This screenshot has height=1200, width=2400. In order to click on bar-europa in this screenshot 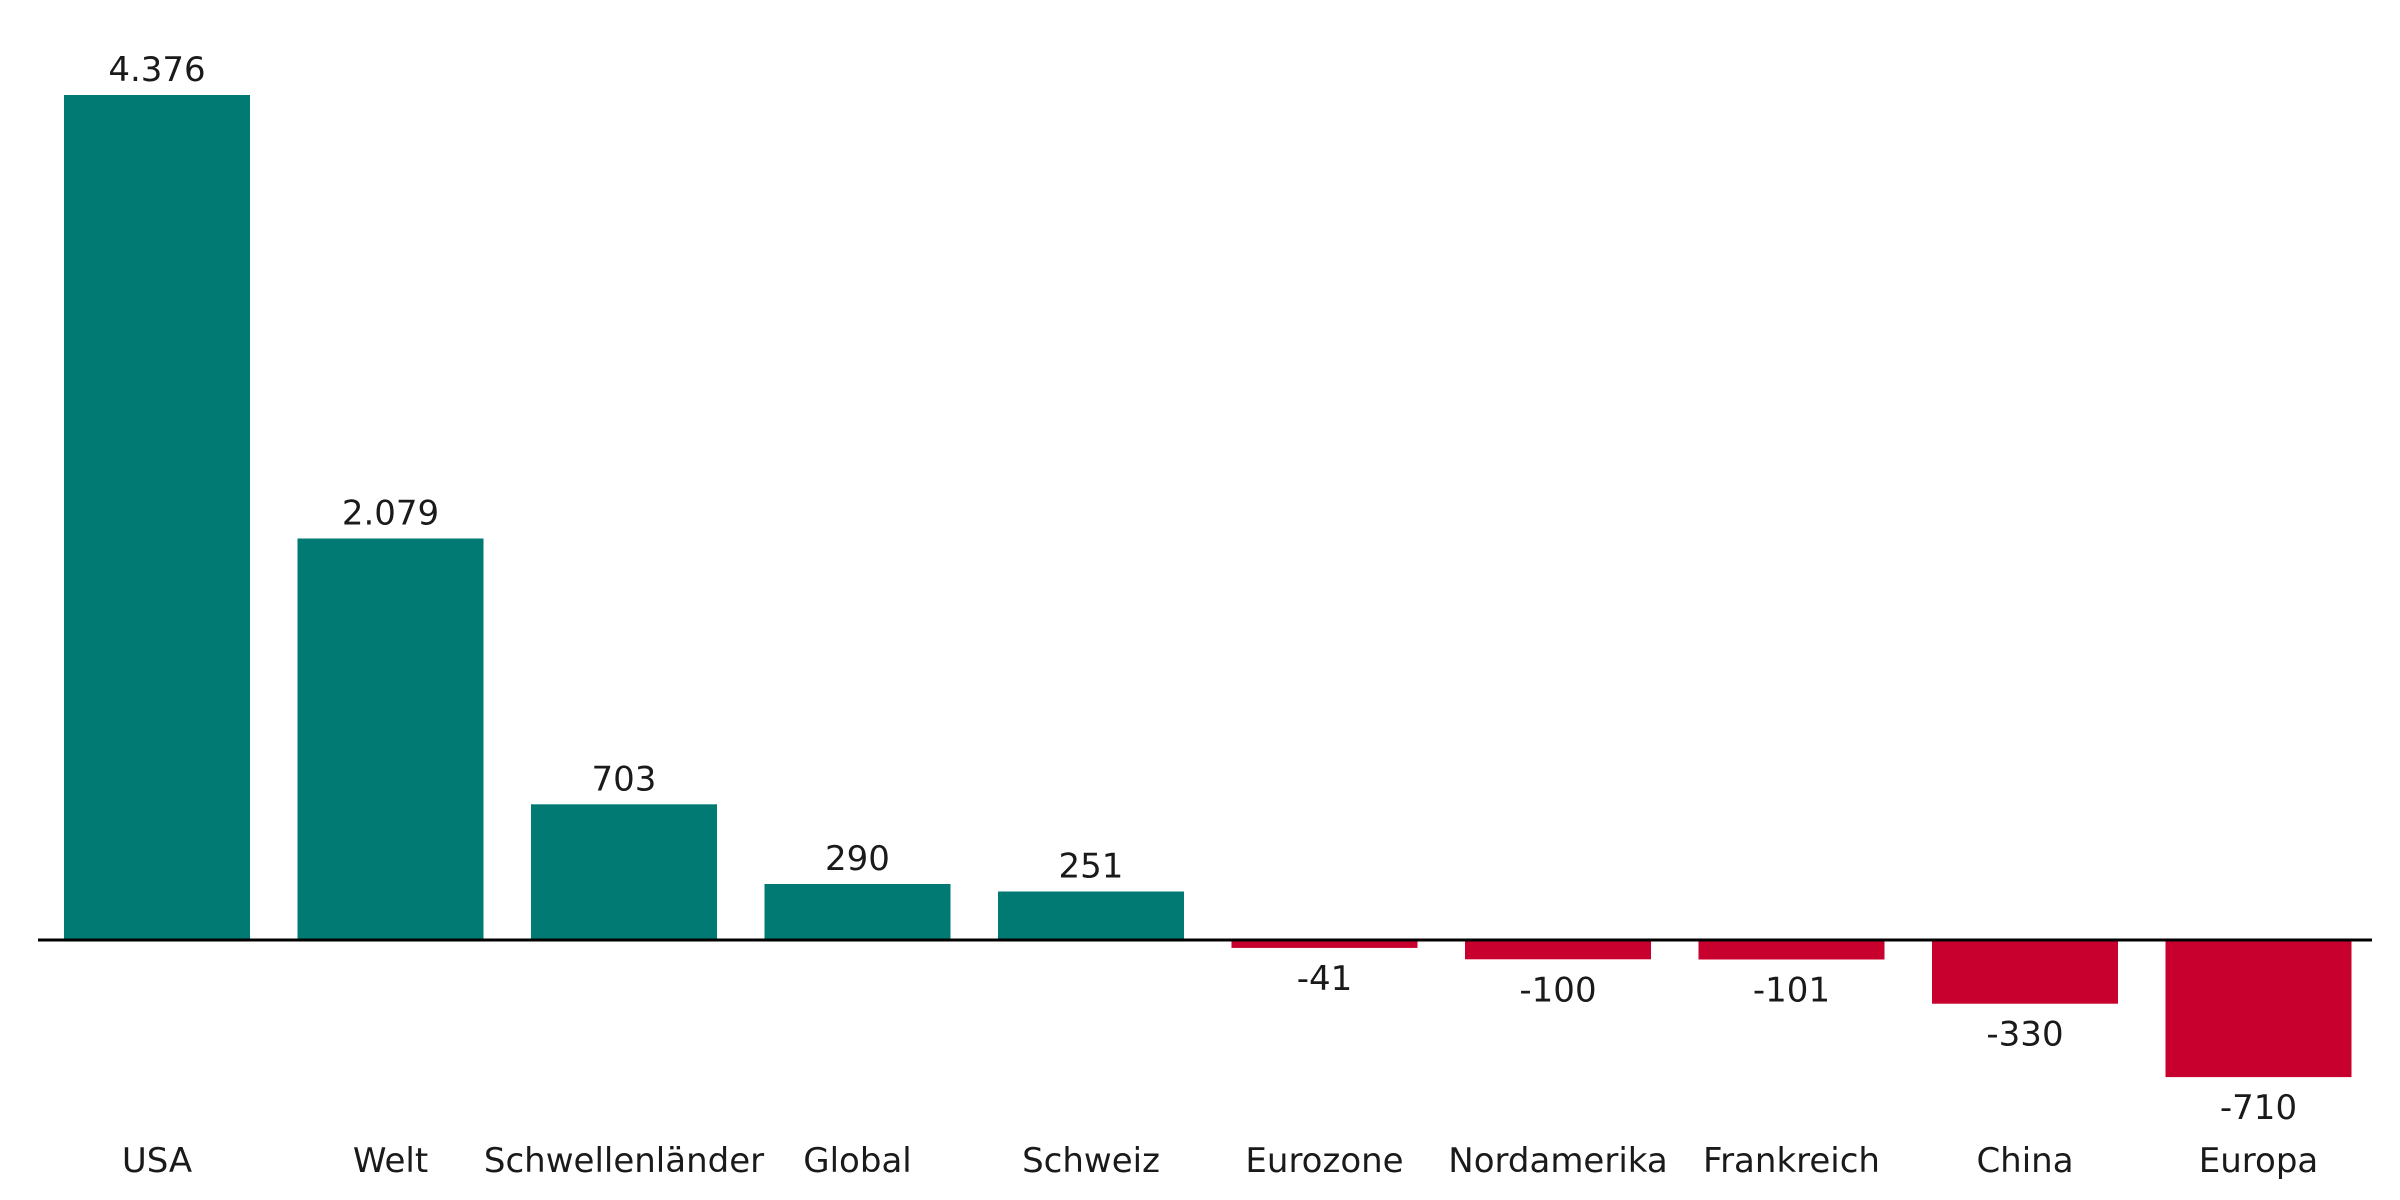, I will do `click(2258, 1009)`.